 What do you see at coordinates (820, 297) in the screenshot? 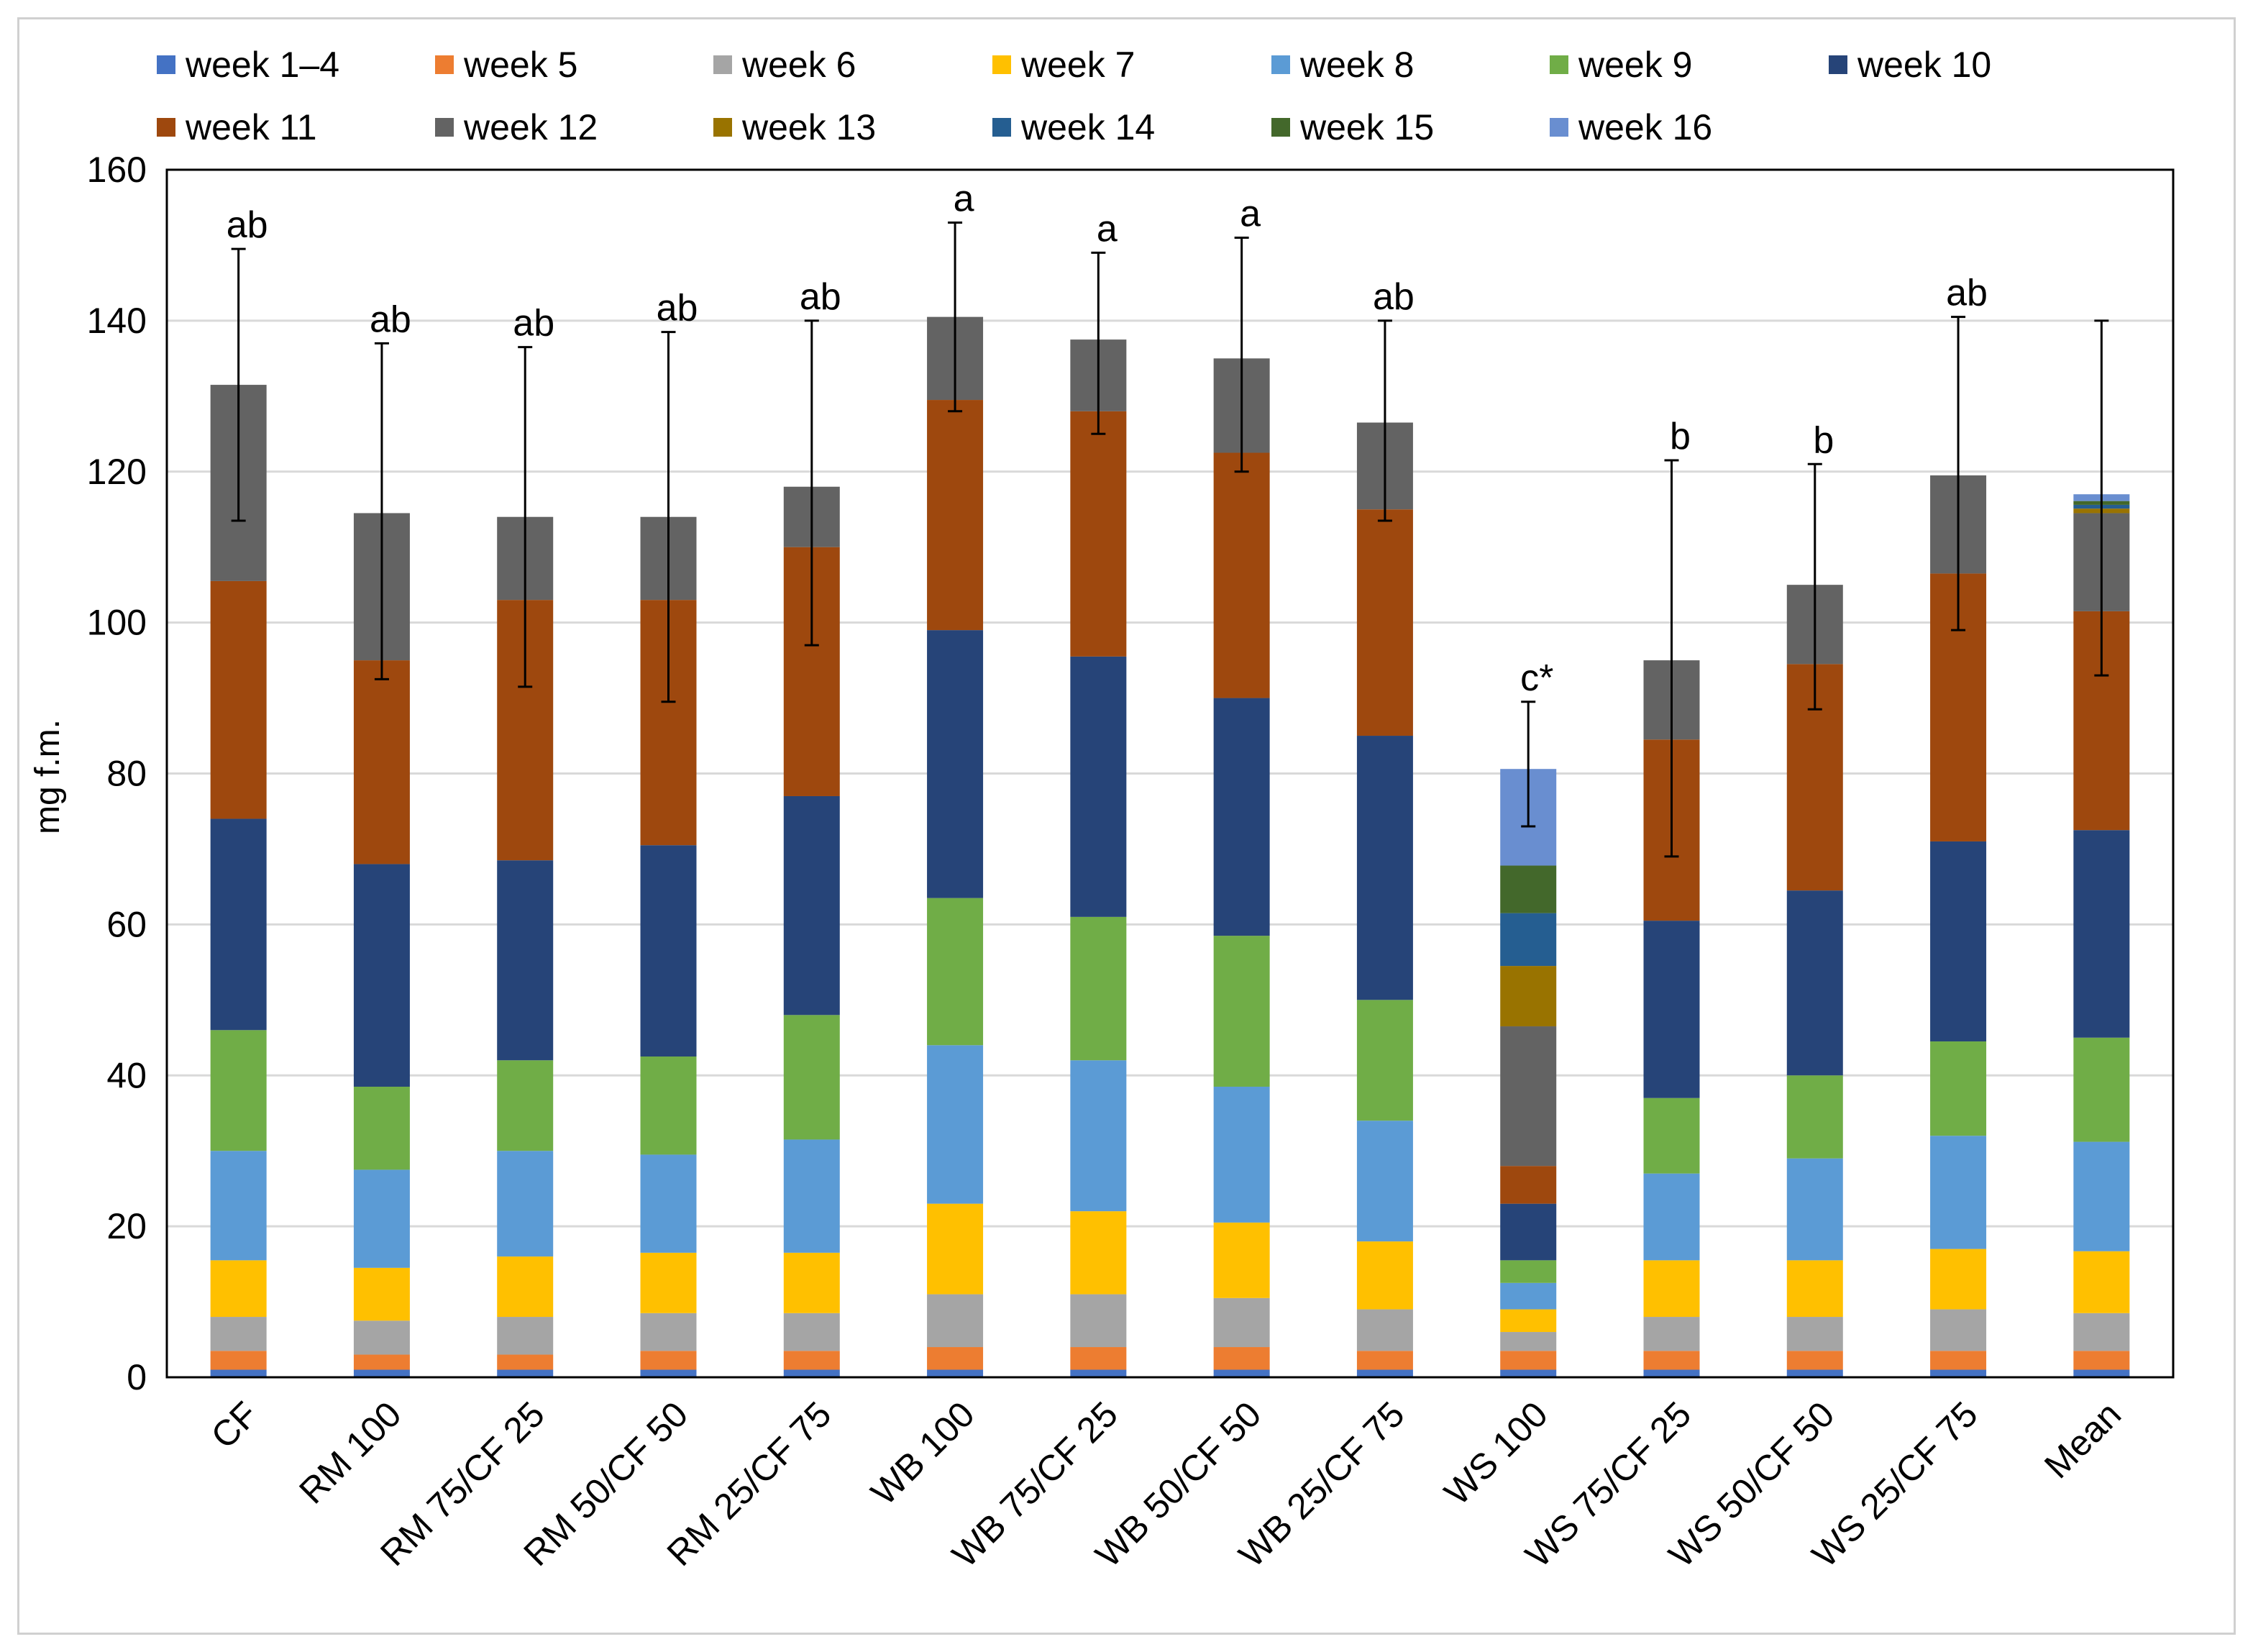
I see `significance-label-rm-25-cf-75: ab` at bounding box center [820, 297].